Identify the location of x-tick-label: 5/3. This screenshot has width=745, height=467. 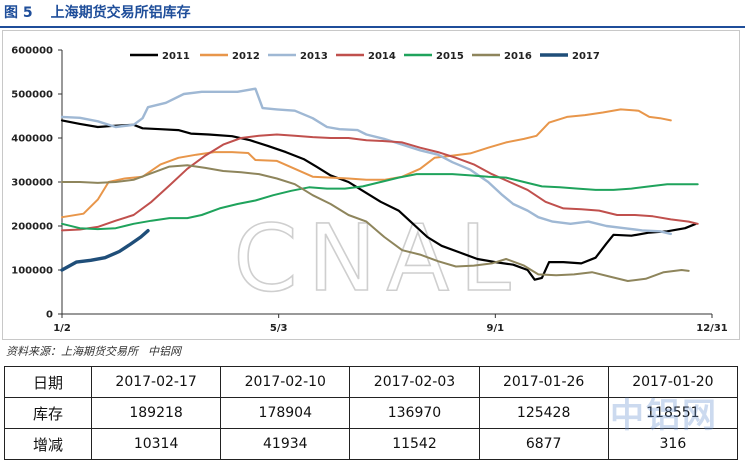
(279, 328).